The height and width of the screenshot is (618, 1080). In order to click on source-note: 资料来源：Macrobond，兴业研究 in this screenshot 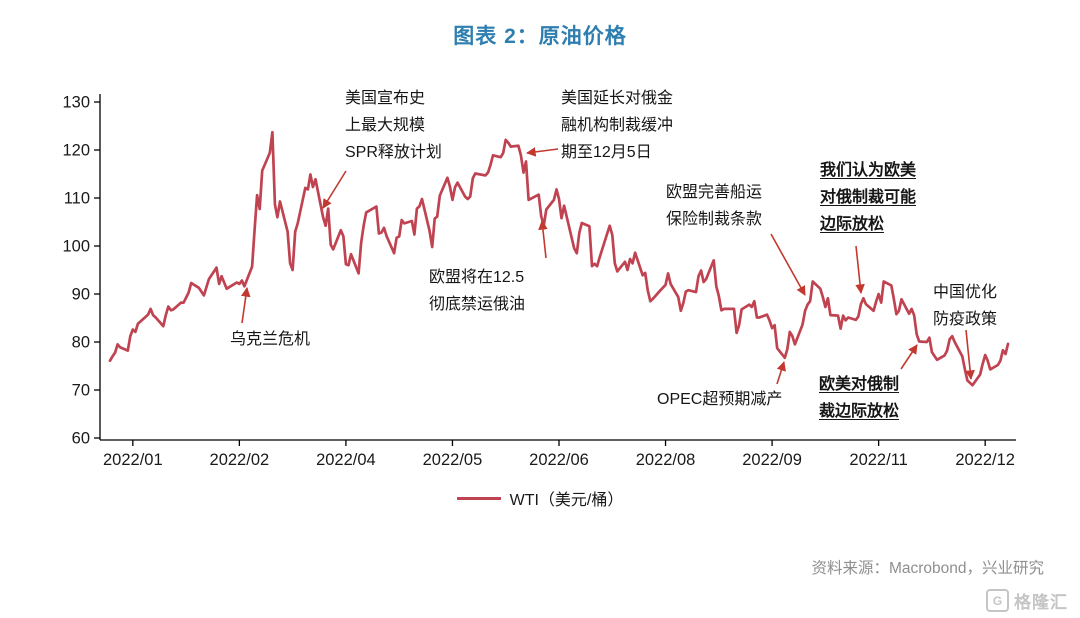, I will do `click(927, 568)`.